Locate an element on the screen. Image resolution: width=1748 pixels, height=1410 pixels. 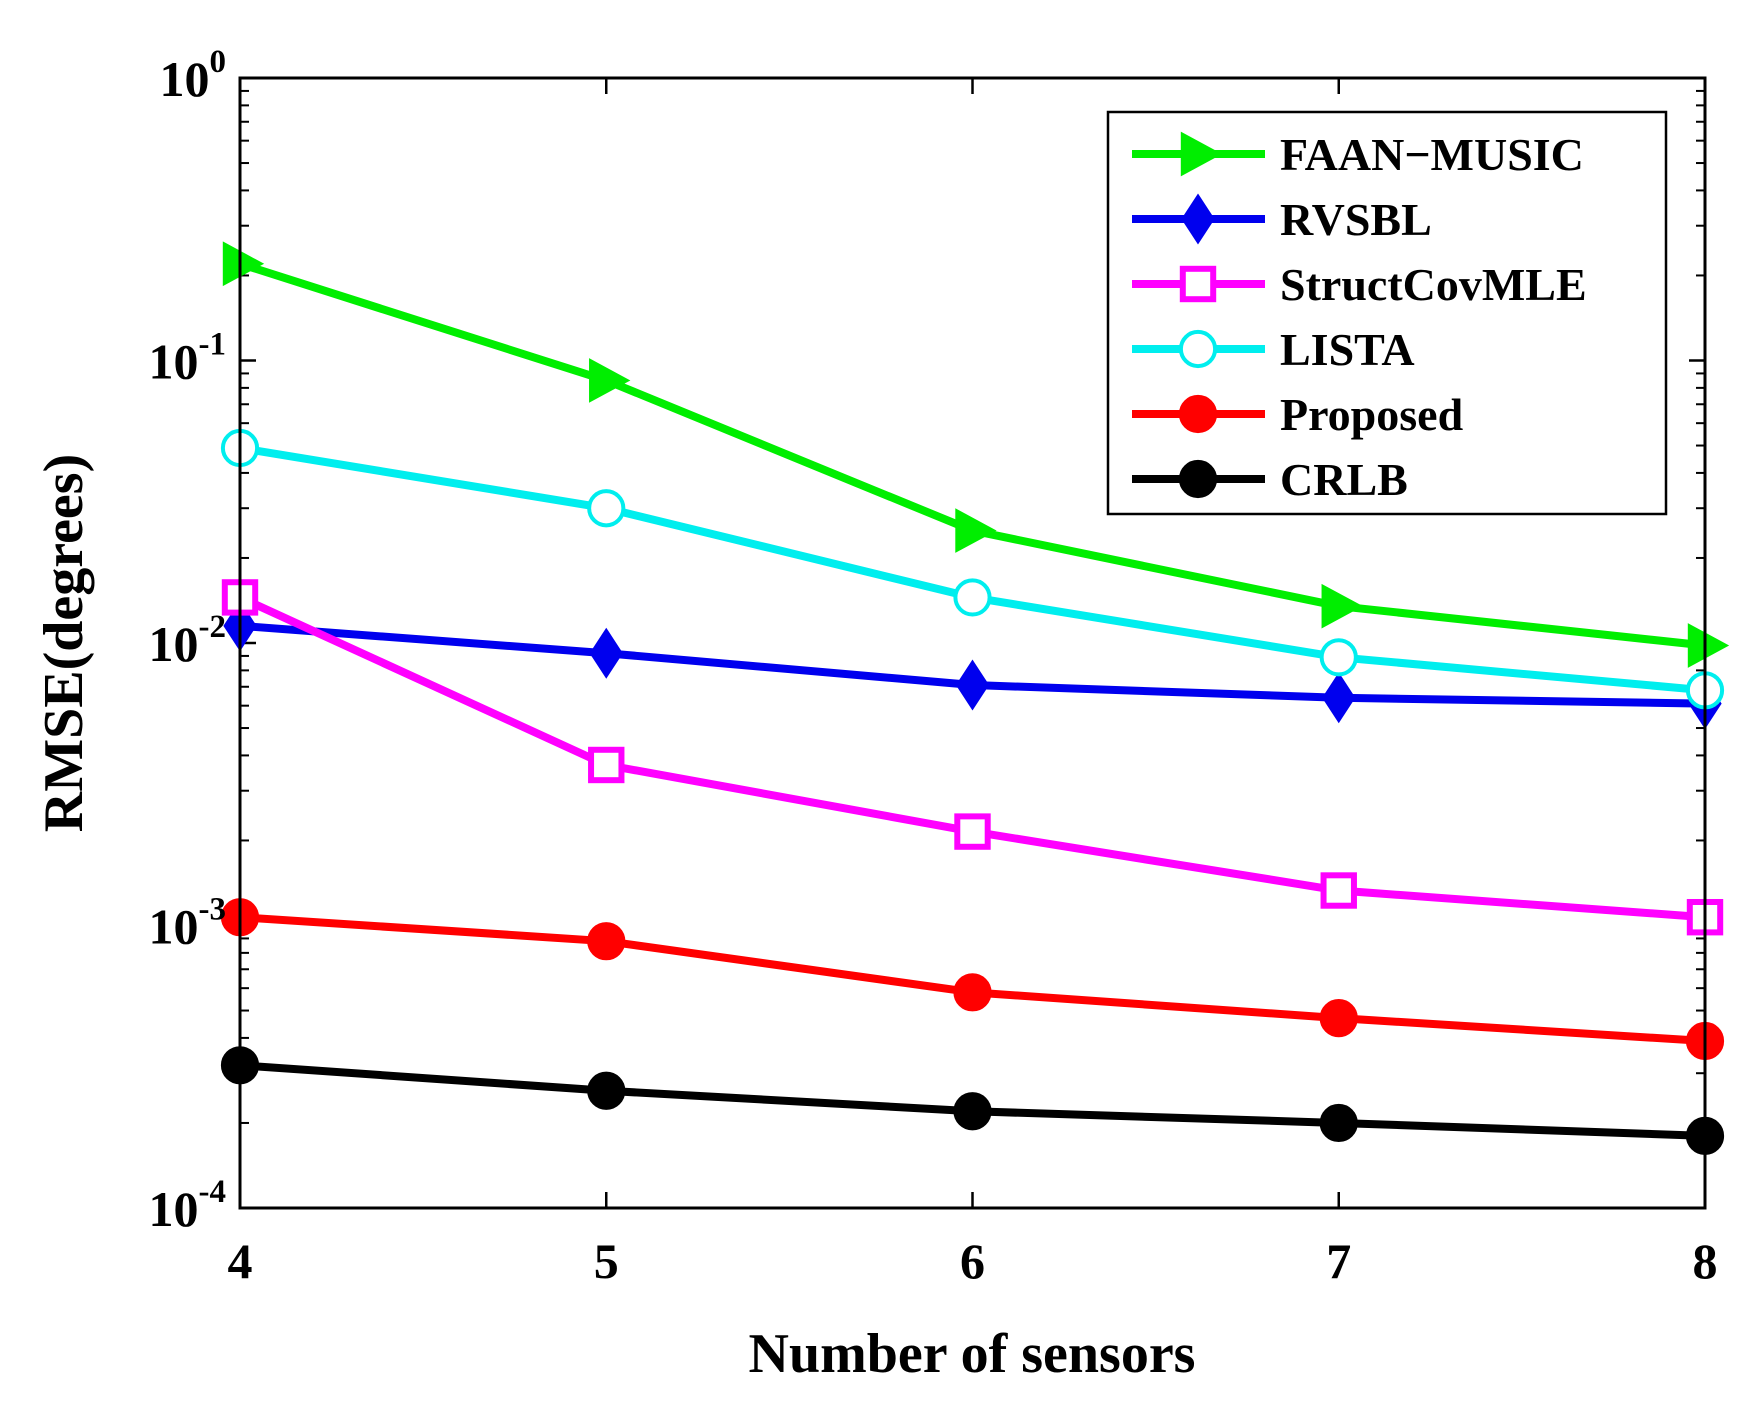
legend-item: FAAN−MUSIC is located at coordinates (1358, 154).